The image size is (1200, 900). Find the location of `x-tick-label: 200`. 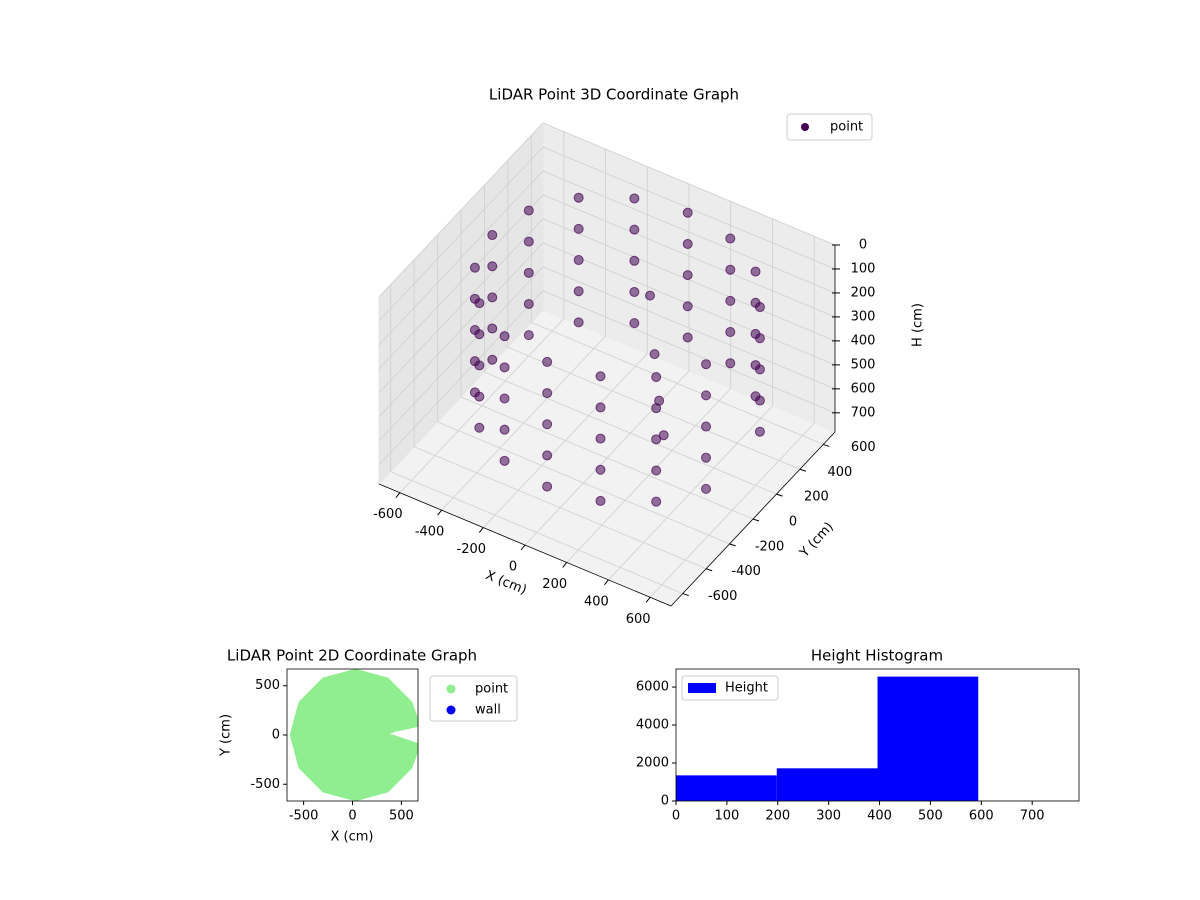

x-tick-label: 200 is located at coordinates (554, 584).